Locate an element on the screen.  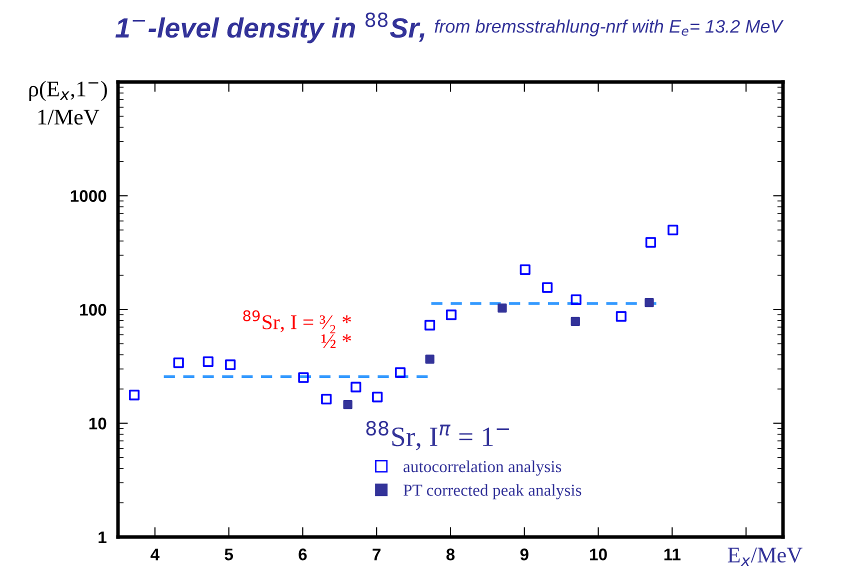
y-tick-label: 1 is located at coordinates (102, 538).